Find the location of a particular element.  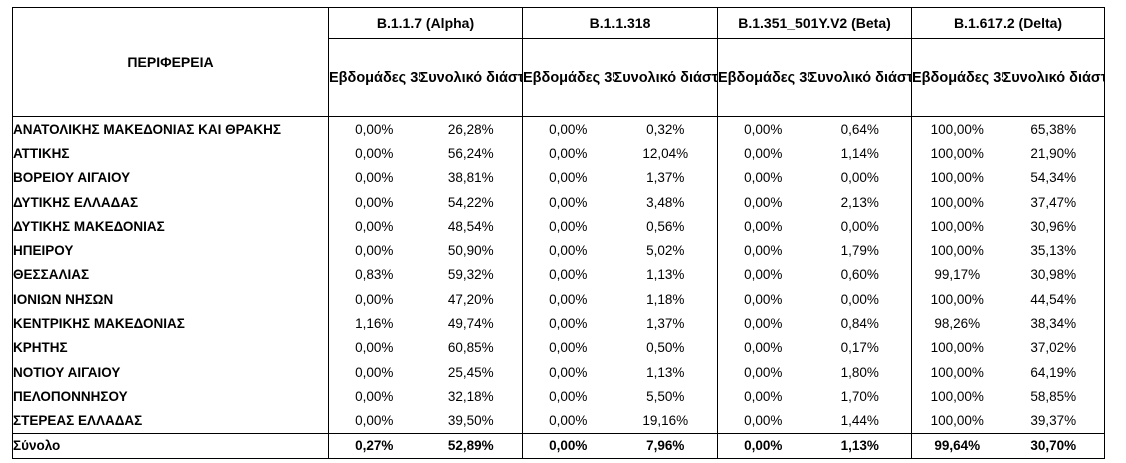

b11318-total-total: 7,96% is located at coordinates (665, 445).